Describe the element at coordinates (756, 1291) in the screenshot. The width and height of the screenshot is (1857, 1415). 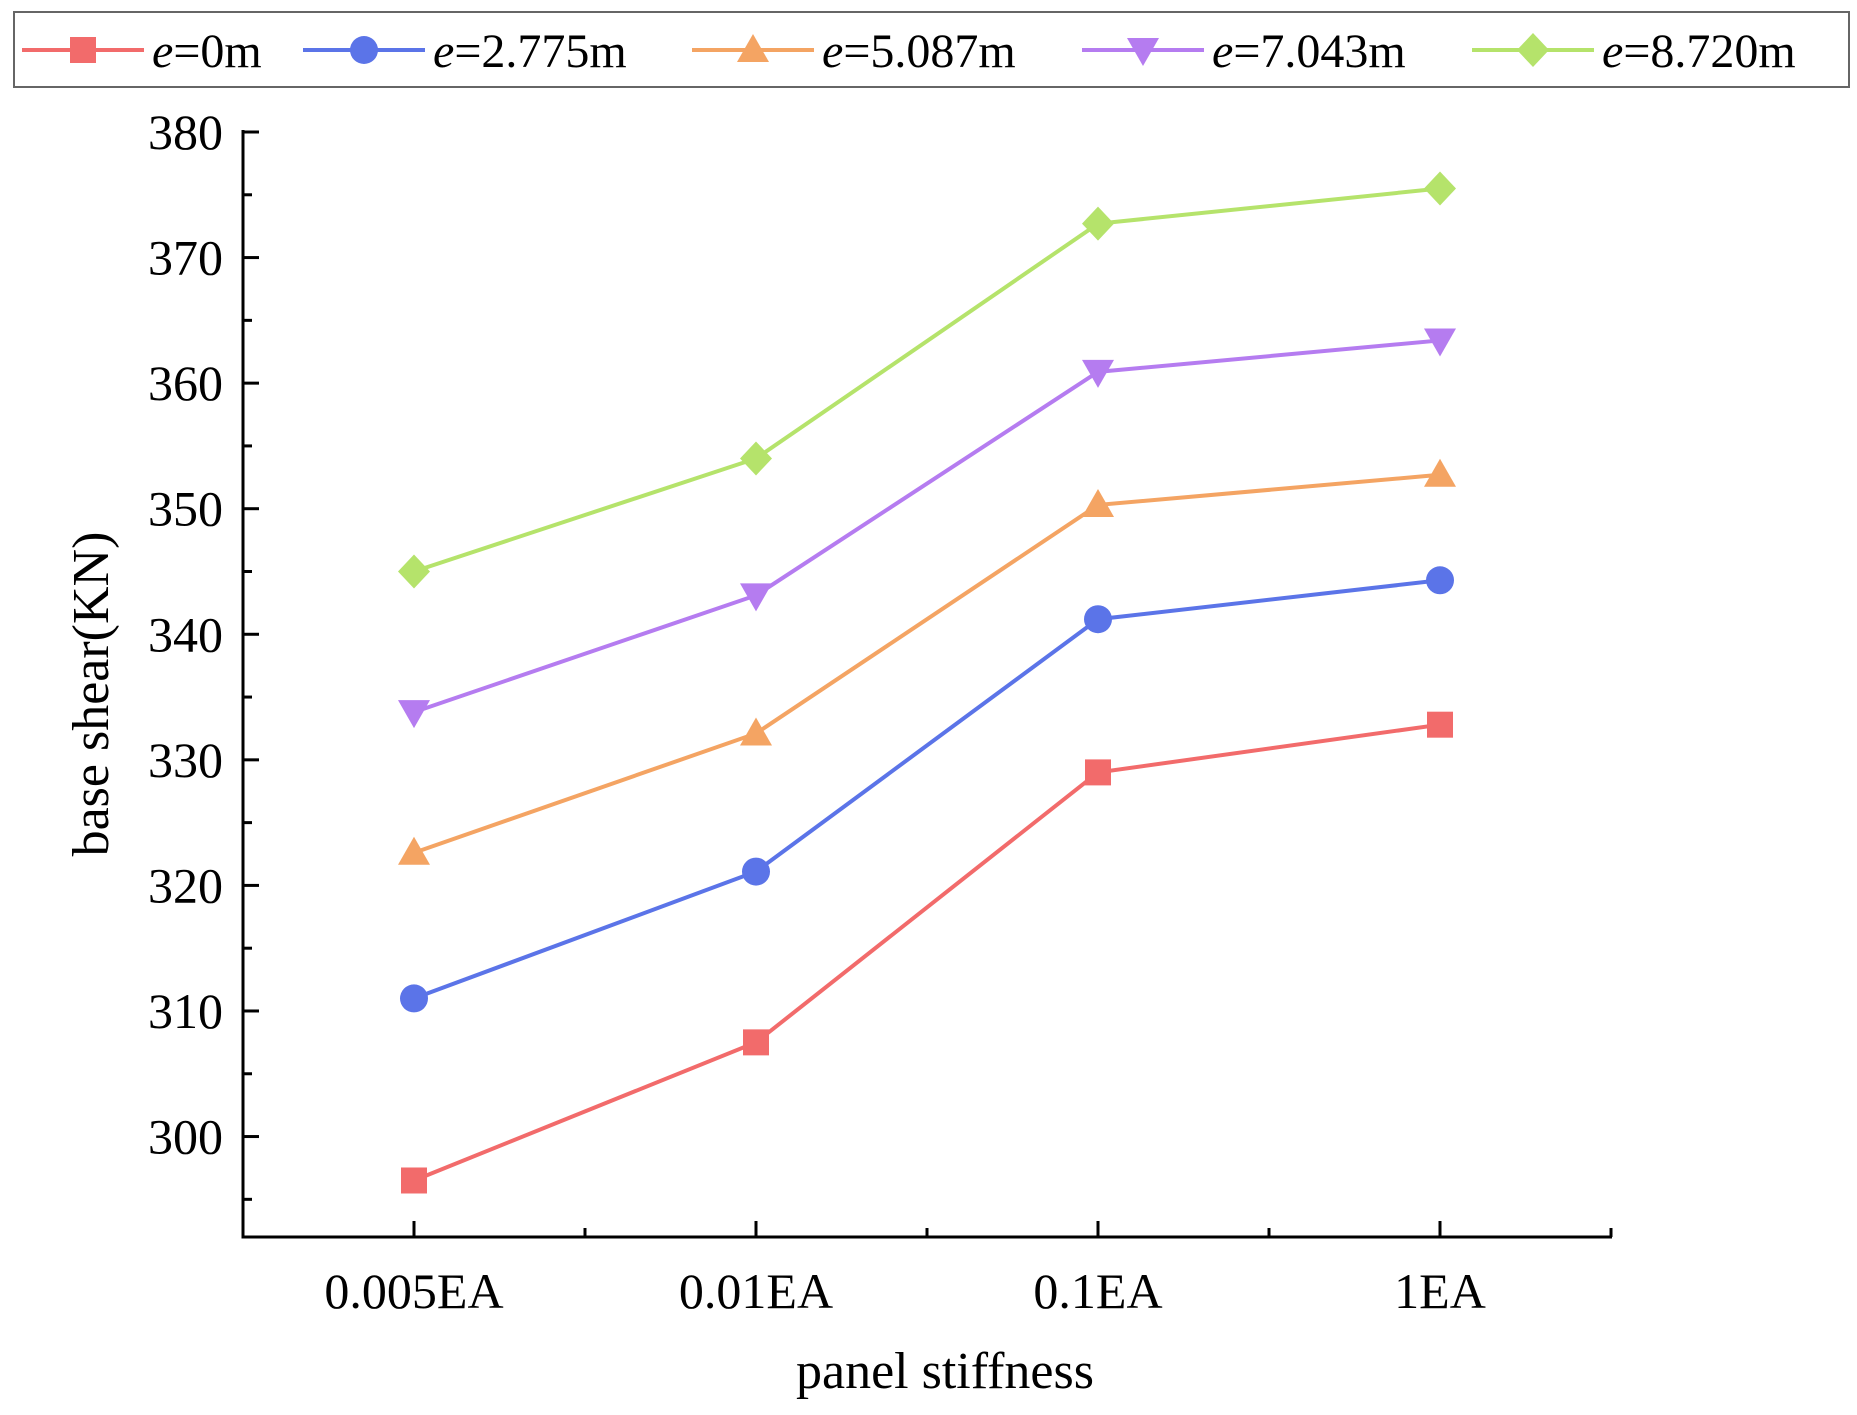
I see `x-tick-label: 0.01EA` at that location.